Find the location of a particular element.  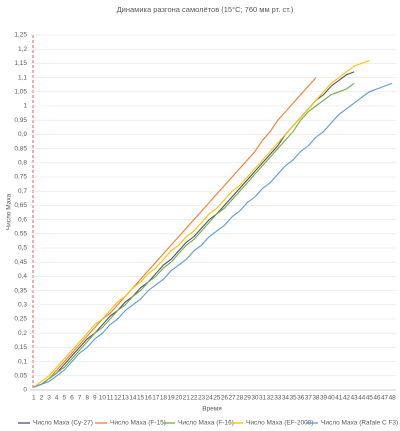

x-tick-label: 14 is located at coordinates (133, 398).